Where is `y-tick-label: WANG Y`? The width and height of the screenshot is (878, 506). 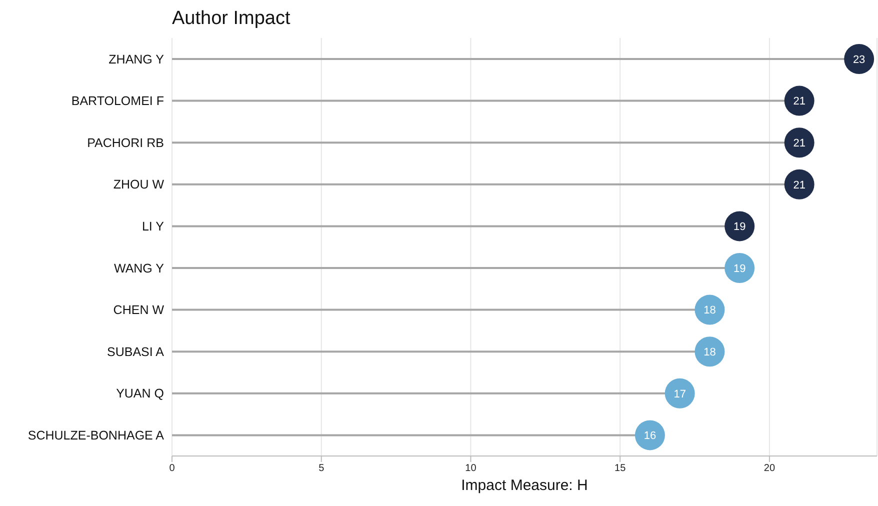 y-tick-label: WANG Y is located at coordinates (139, 268).